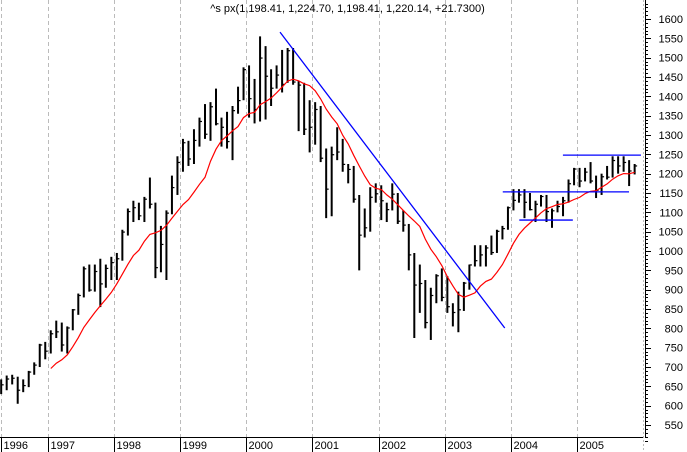 This screenshot has height=452, width=687. Describe the element at coordinates (195, 446) in the screenshot. I see `x-tick-label: 1999` at that location.